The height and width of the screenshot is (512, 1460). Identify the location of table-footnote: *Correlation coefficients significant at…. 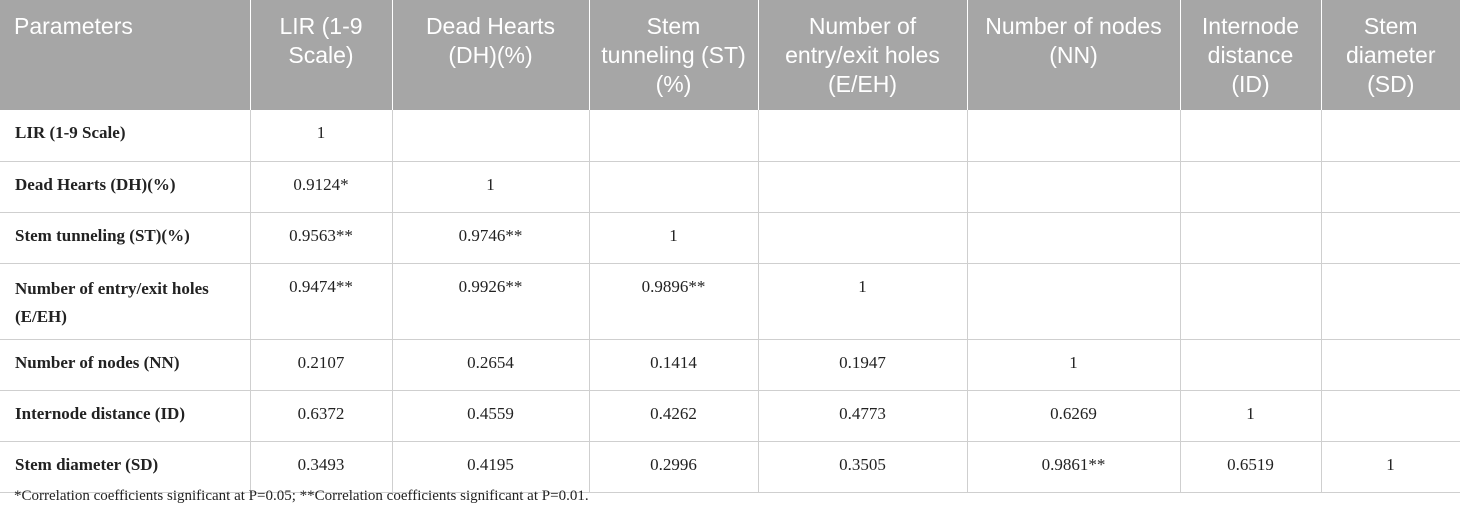
(301, 496).